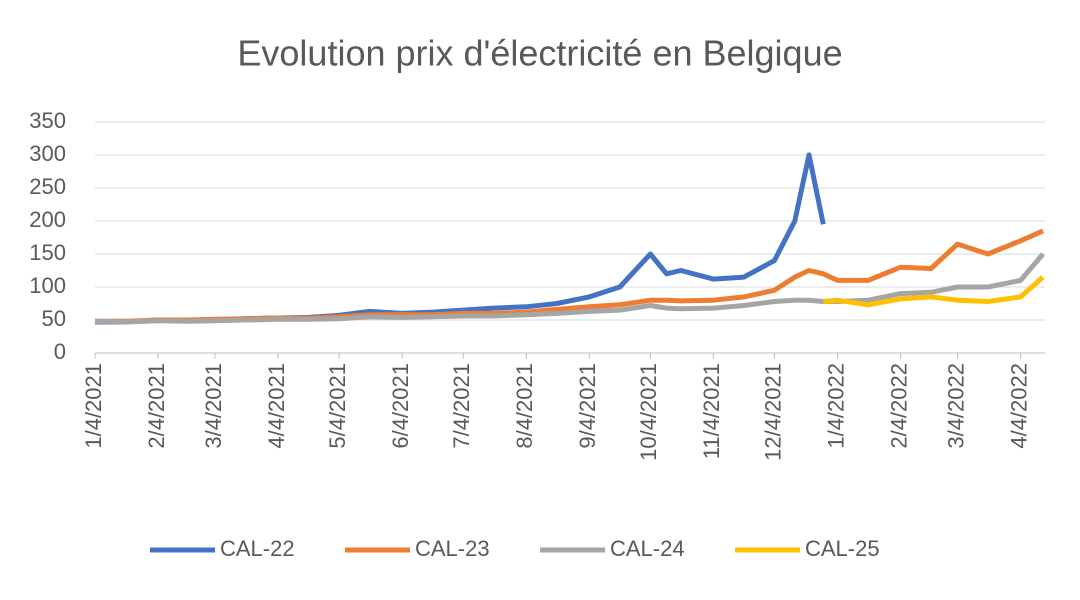 This screenshot has width=1080, height=600. I want to click on legend-label: CAL-23, so click(452, 548).